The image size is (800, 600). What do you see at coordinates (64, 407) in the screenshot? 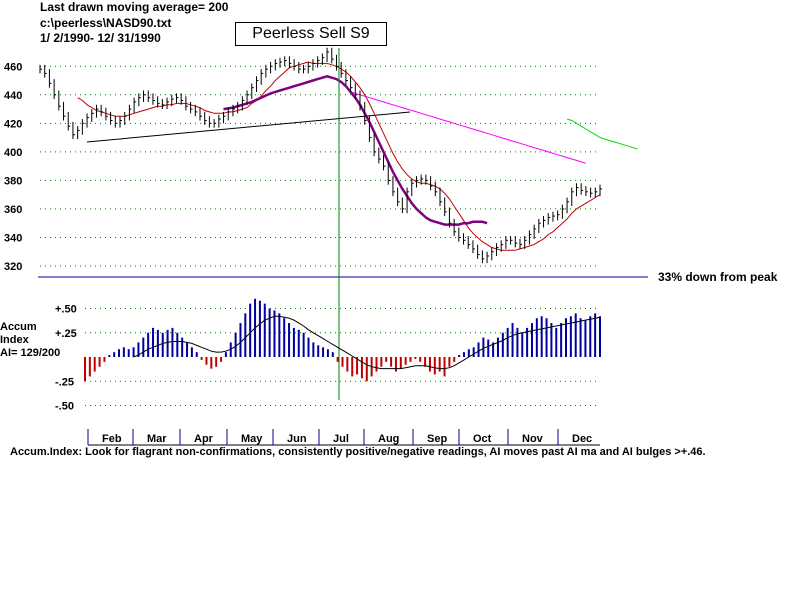
I see `ai-tick-label: -.50` at bounding box center [64, 407].